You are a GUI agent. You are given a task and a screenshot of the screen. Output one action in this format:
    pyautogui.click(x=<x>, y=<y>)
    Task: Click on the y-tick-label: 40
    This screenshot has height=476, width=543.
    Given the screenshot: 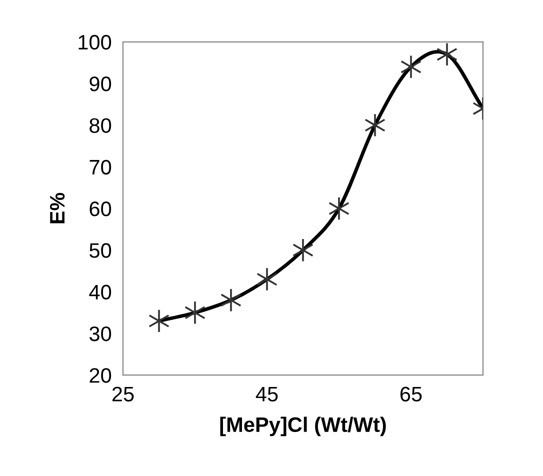 What is the action you would take?
    pyautogui.click(x=100, y=292)
    